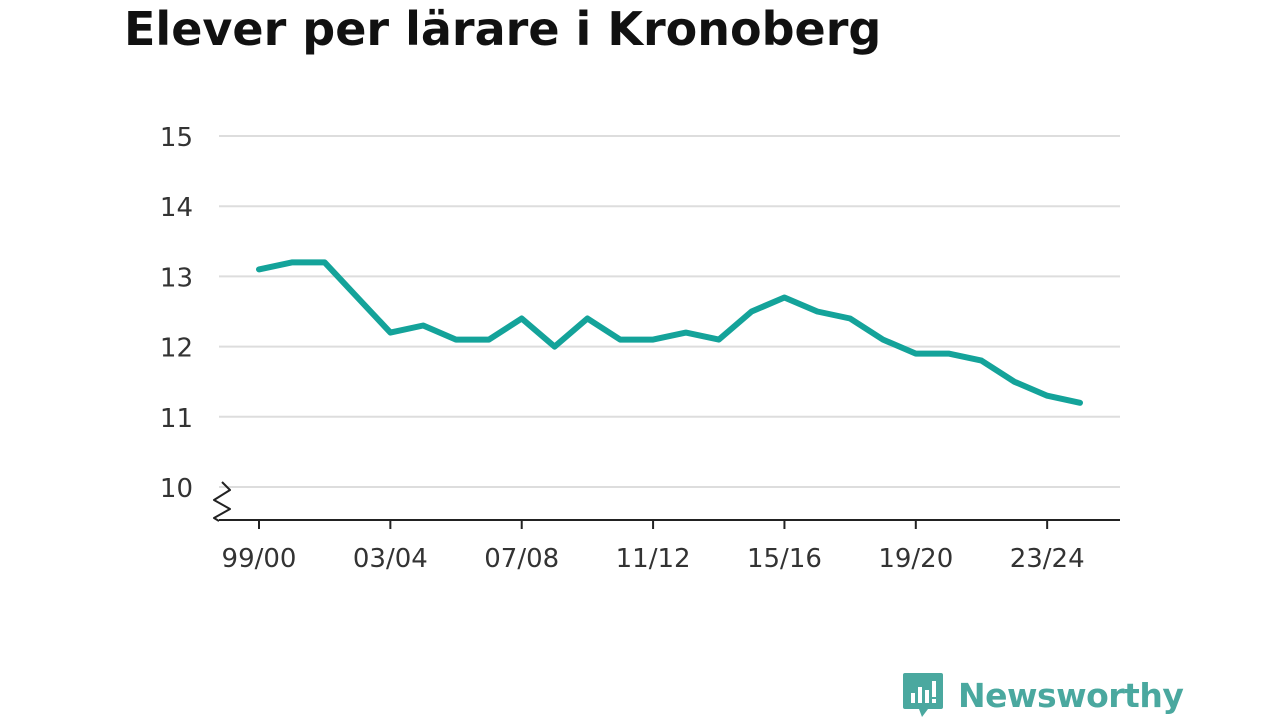 The width and height of the screenshot is (1280, 720). Describe the element at coordinates (666, 505) in the screenshot. I see `x-axis` at that location.